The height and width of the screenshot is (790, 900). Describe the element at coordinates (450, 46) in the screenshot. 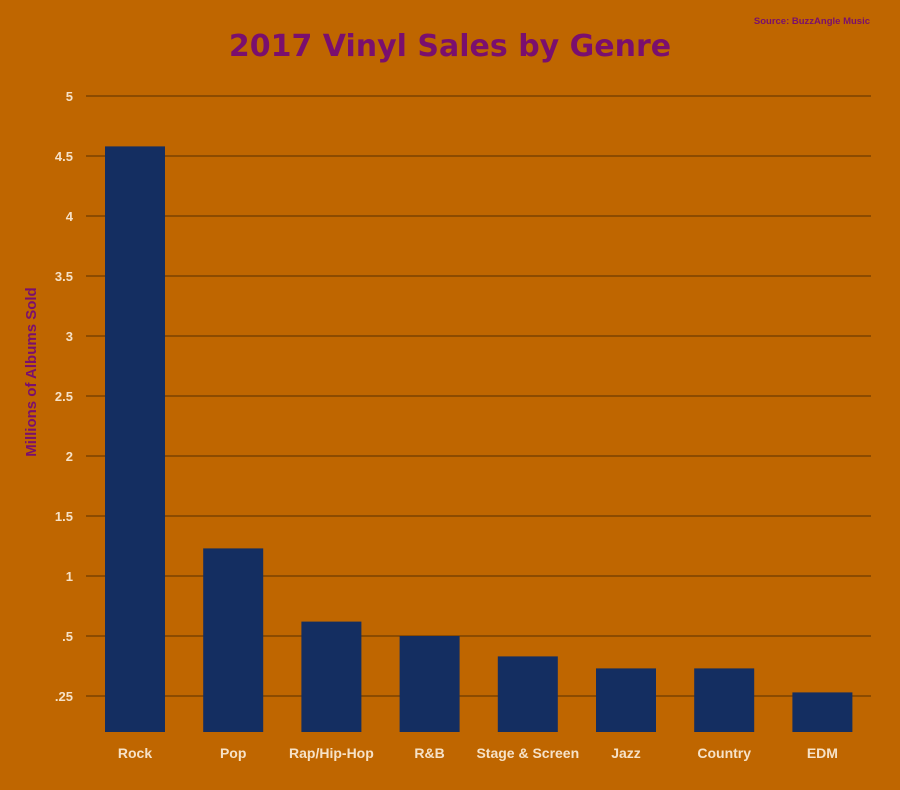

I see `chart-title: 2017 Vinyl Sales by Genre` at that location.